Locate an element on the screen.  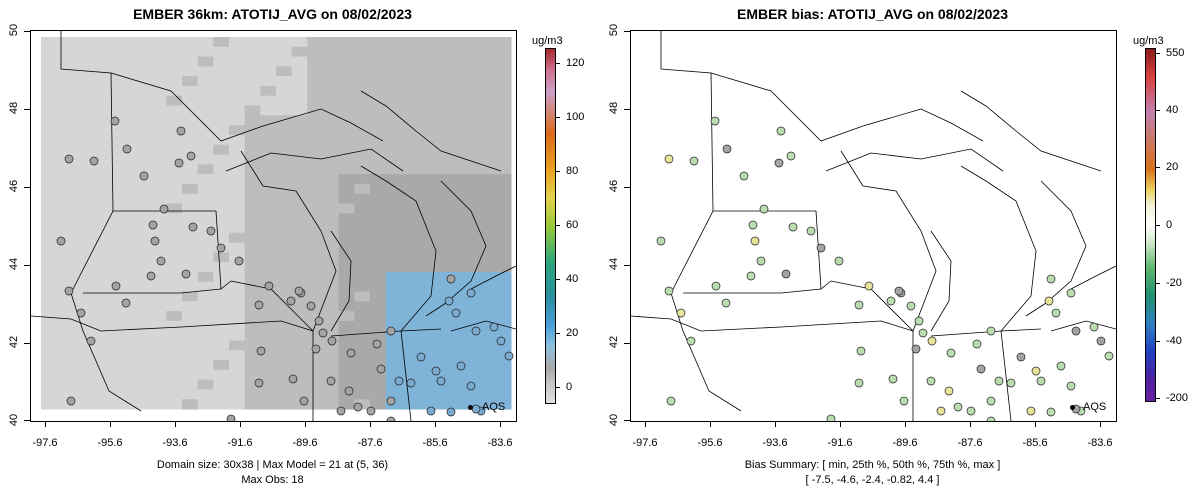
colorbar-tick-label: 20 is located at coordinates (1172, 167).